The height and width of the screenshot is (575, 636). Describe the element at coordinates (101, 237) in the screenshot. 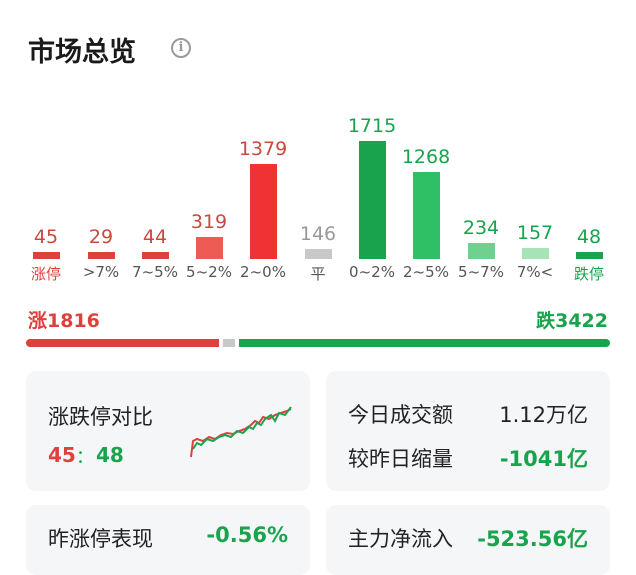

I see `bar-value-label: 29` at that location.